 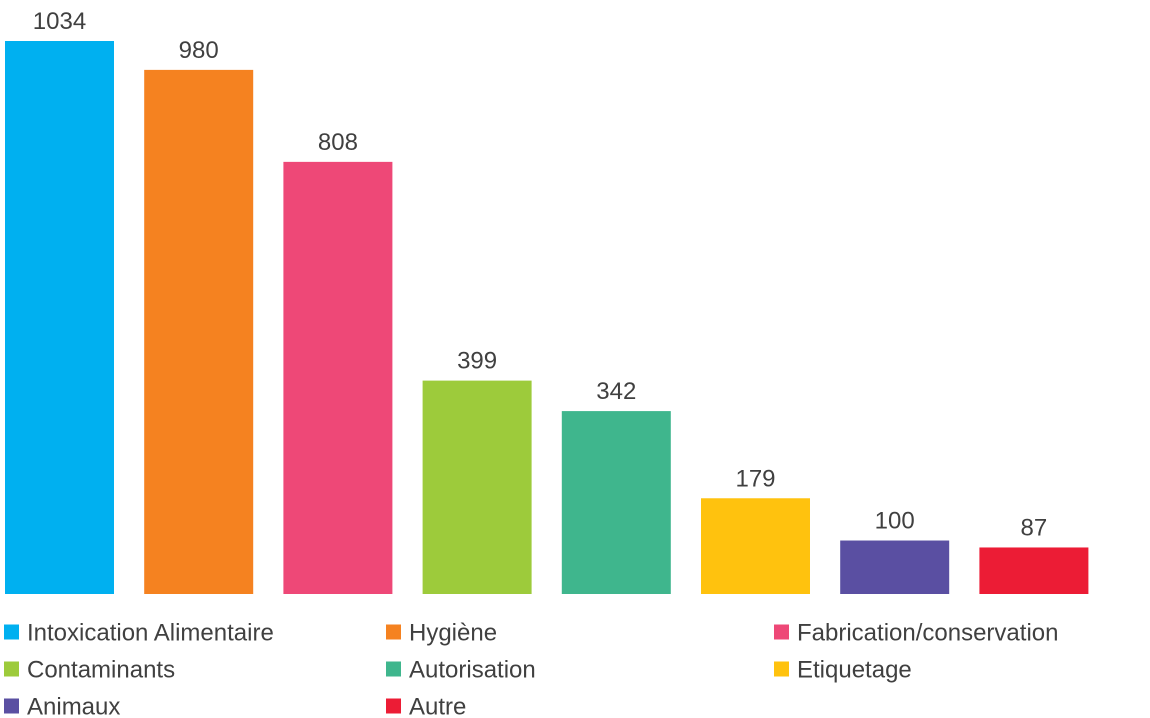 What do you see at coordinates (1034, 527) in the screenshot?
I see `data-label-autre: 87` at bounding box center [1034, 527].